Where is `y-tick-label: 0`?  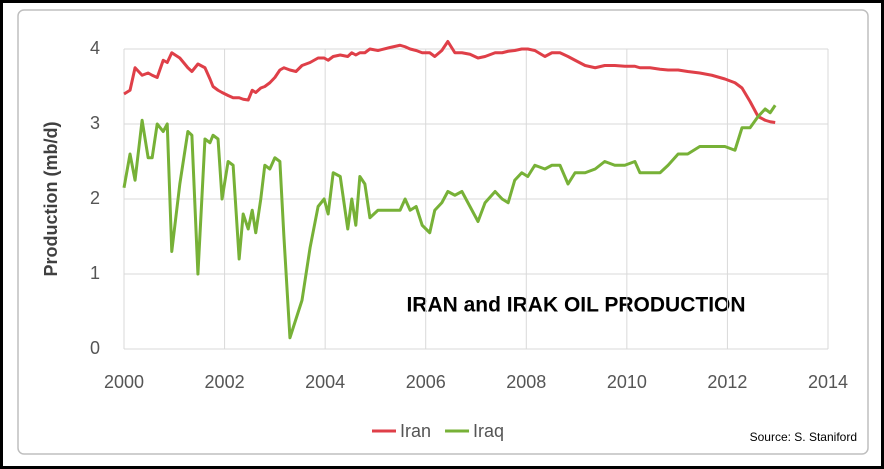
y-tick-label: 0 is located at coordinates (95, 348).